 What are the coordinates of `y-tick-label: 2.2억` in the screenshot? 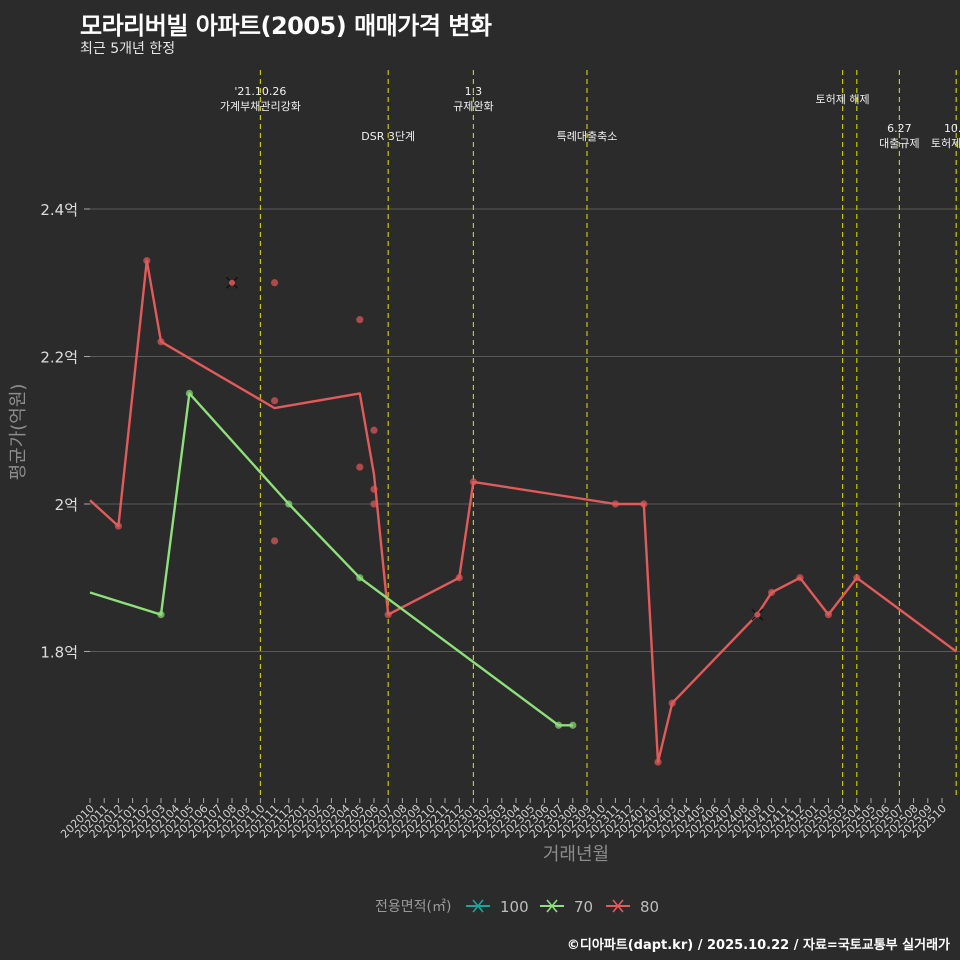 It's located at (59, 358).